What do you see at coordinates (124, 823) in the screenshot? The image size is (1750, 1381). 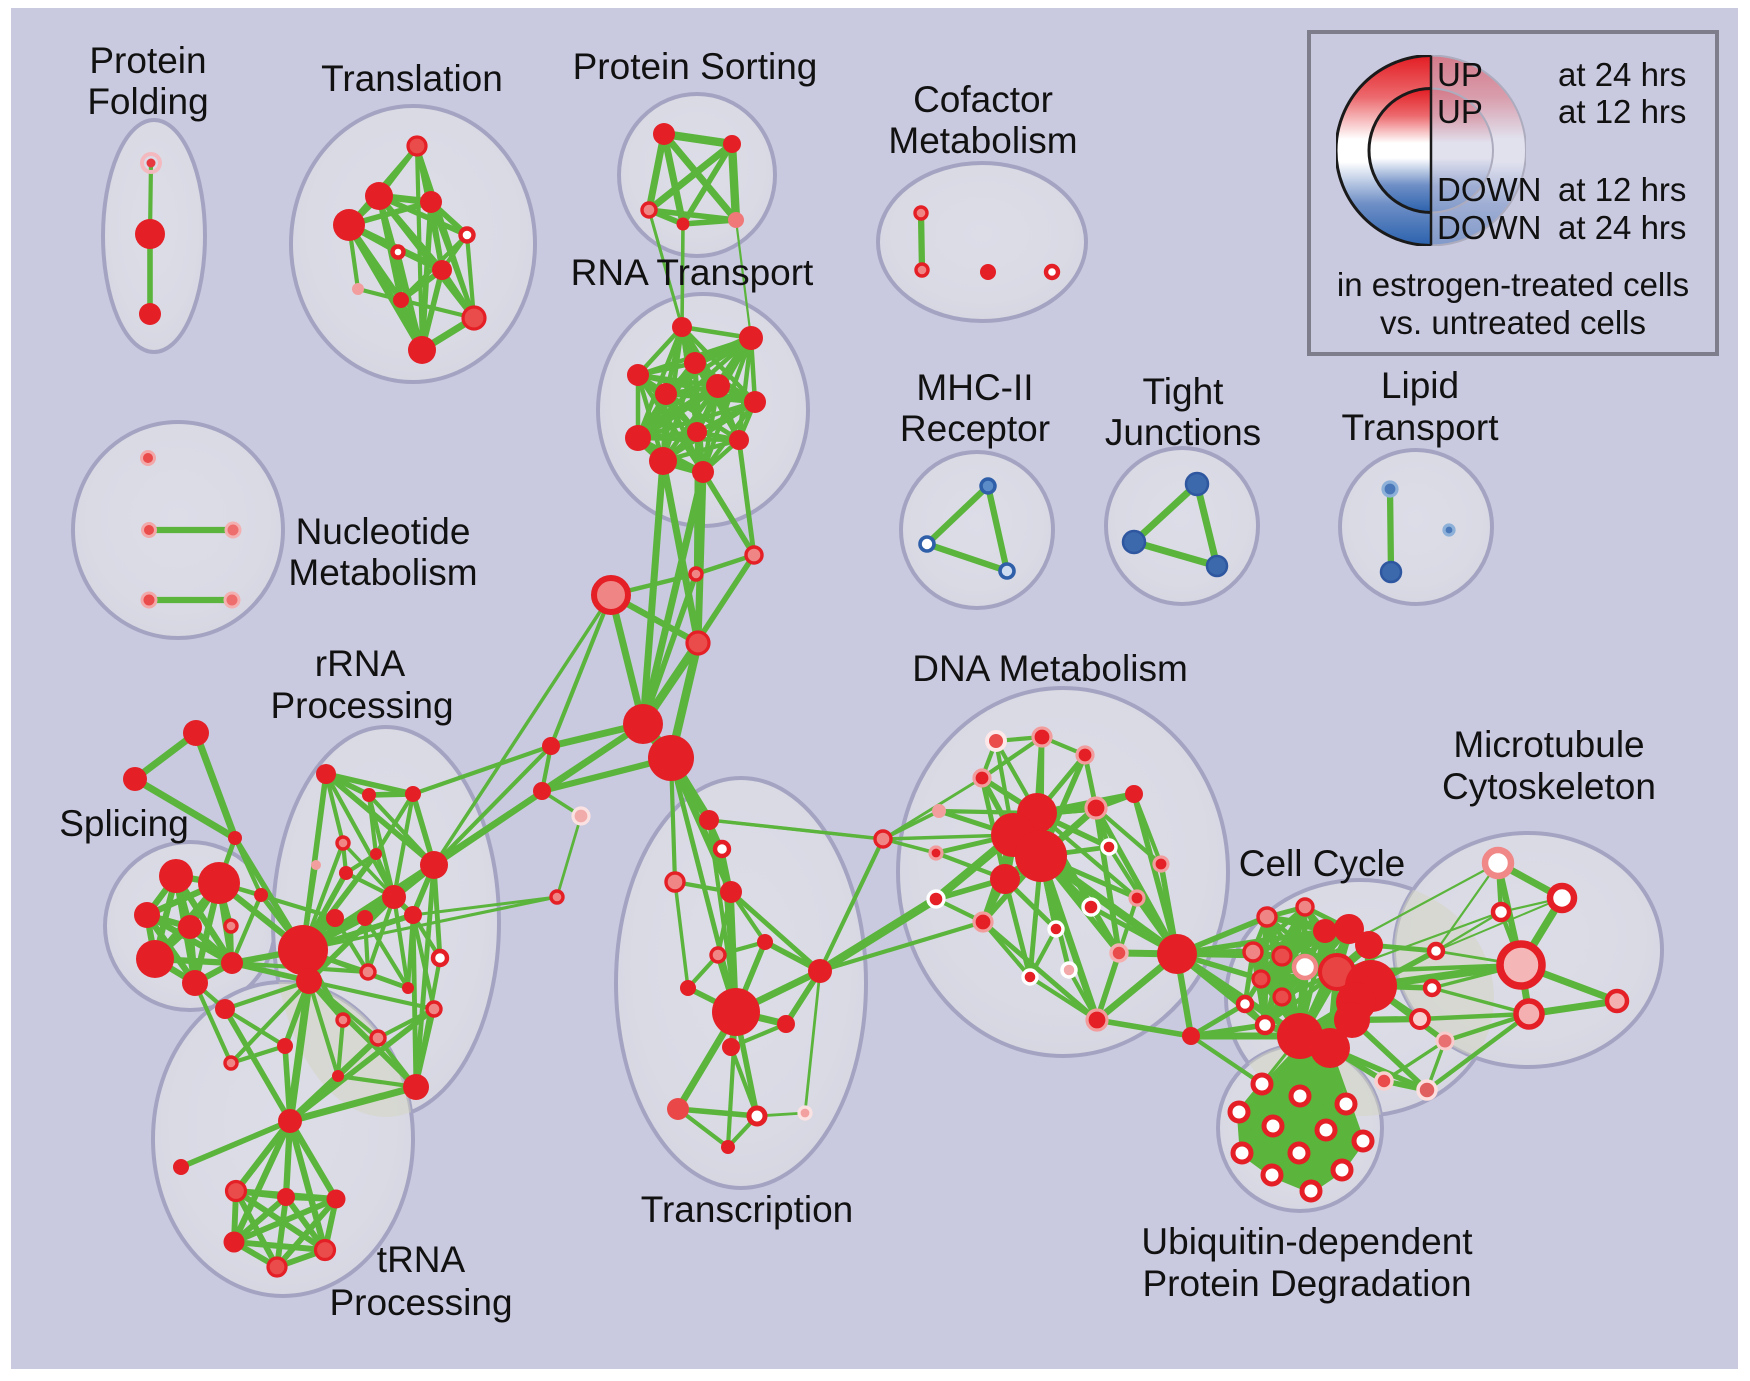 I see `svg-text: Splicing` at bounding box center [124, 823].